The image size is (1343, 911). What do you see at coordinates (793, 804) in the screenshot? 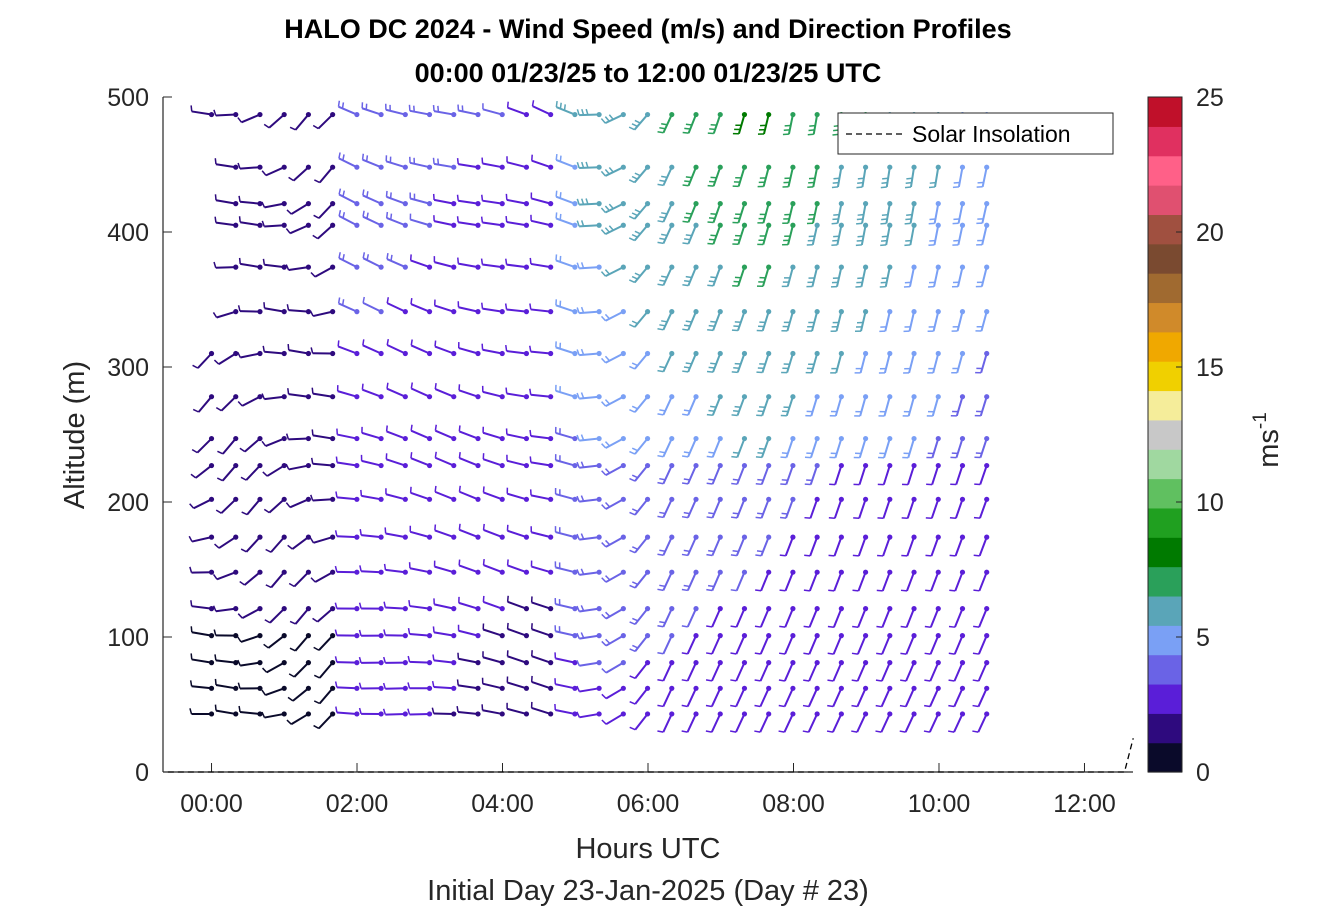
I see `x-tick-label: 08:00` at bounding box center [793, 804].